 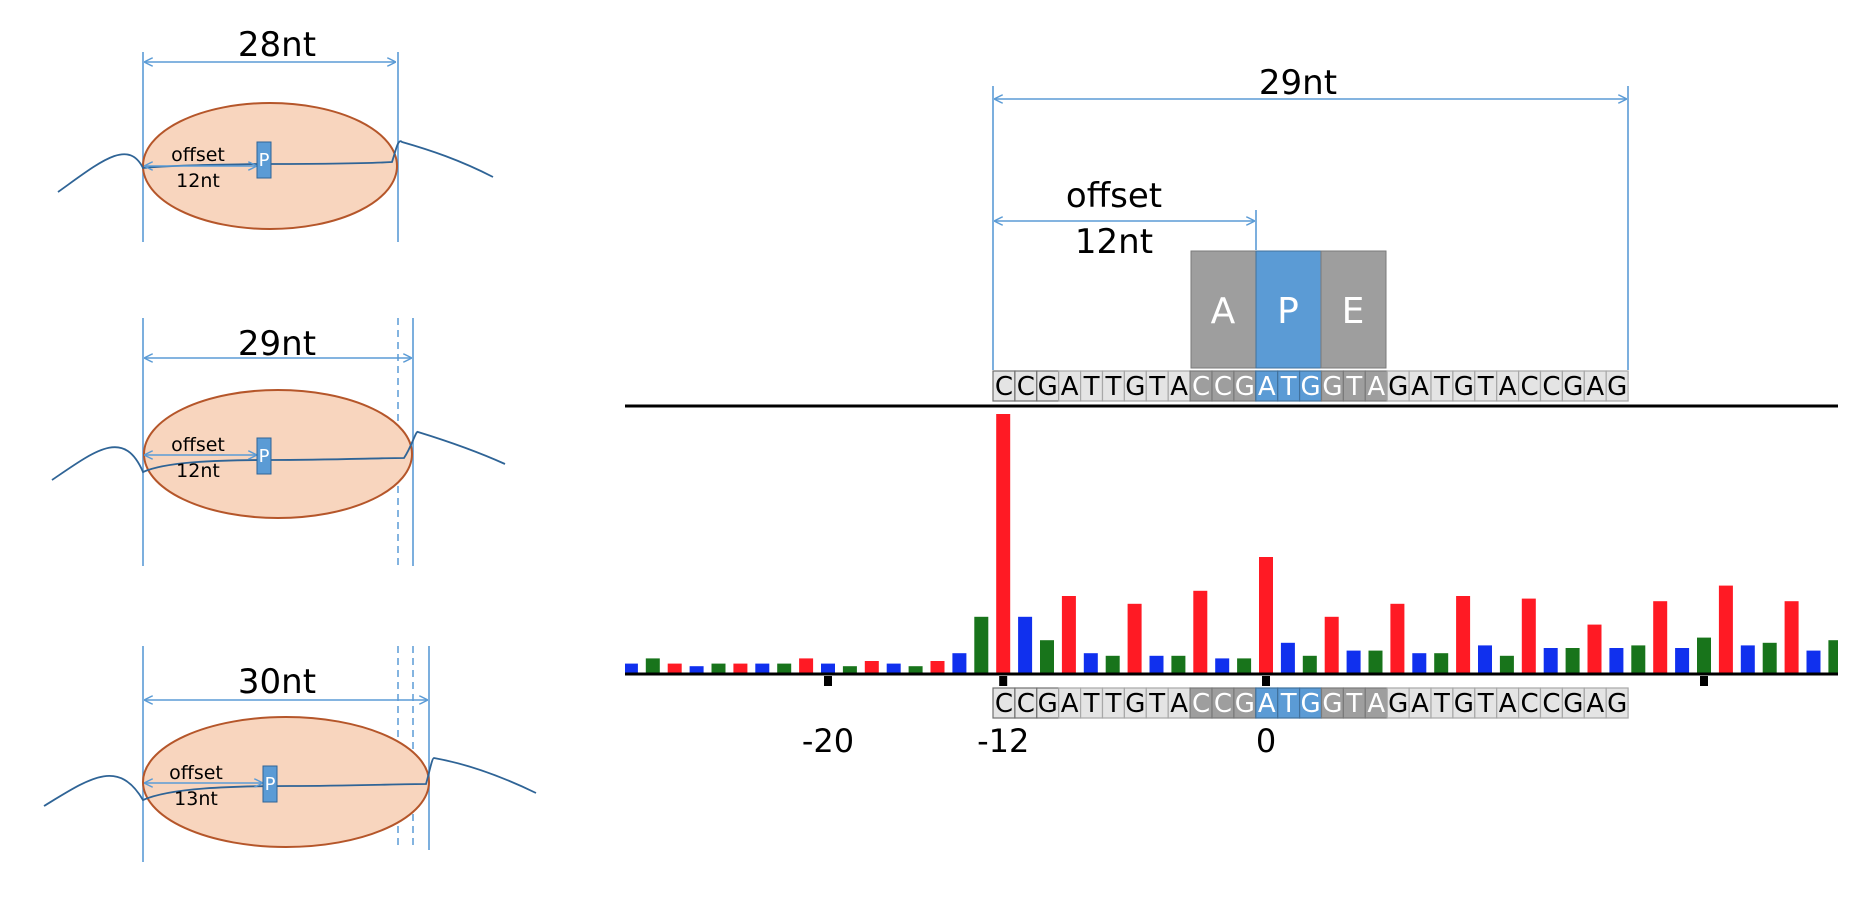 I want to click on bar-nt--28, so click(x=652, y=666).